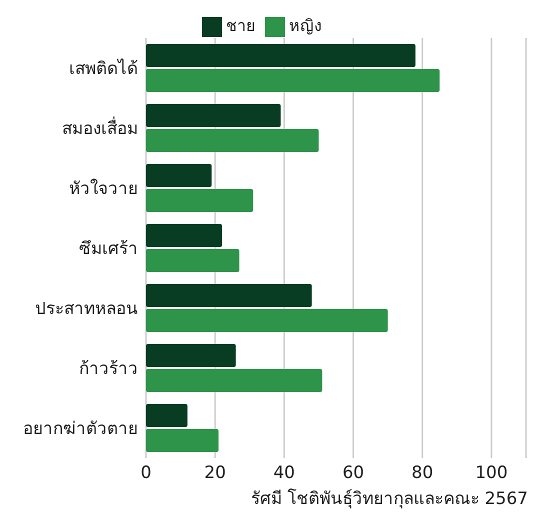 The height and width of the screenshot is (529, 538). What do you see at coordinates (103, 189) in the screenshot?
I see `y-tick-label: หัวใจวาย` at bounding box center [103, 189].